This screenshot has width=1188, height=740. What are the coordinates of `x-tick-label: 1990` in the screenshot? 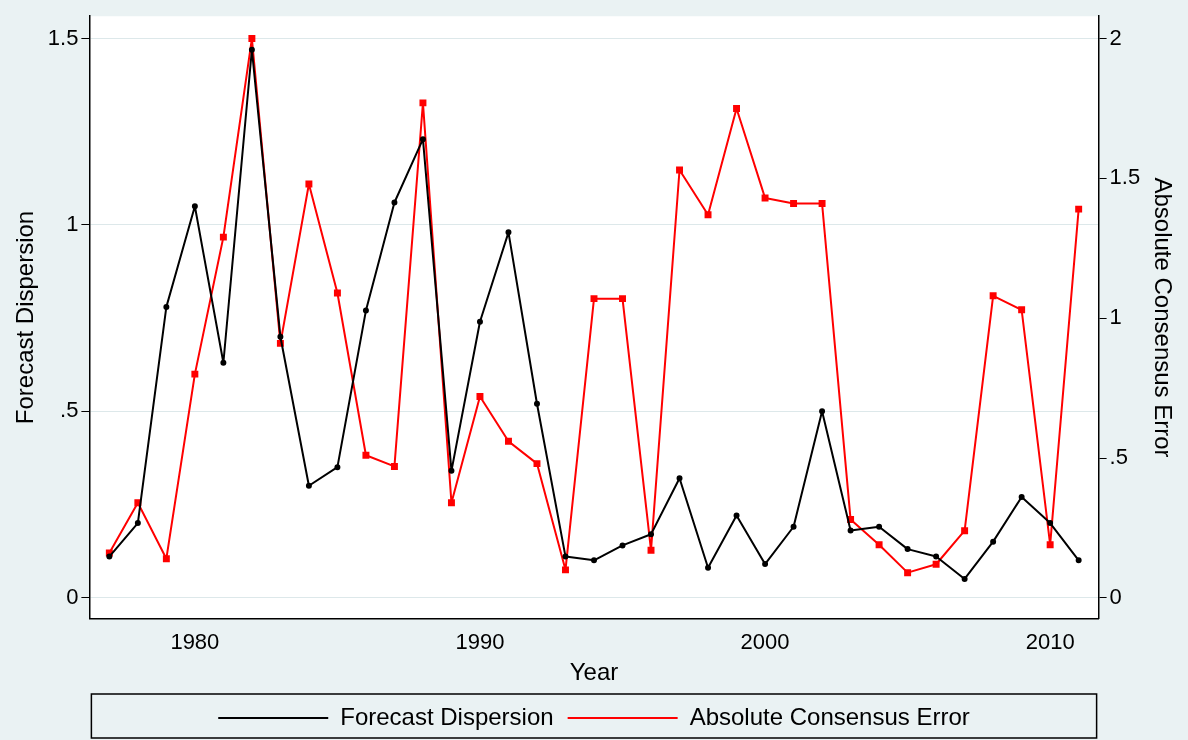 It's located at (480, 642).